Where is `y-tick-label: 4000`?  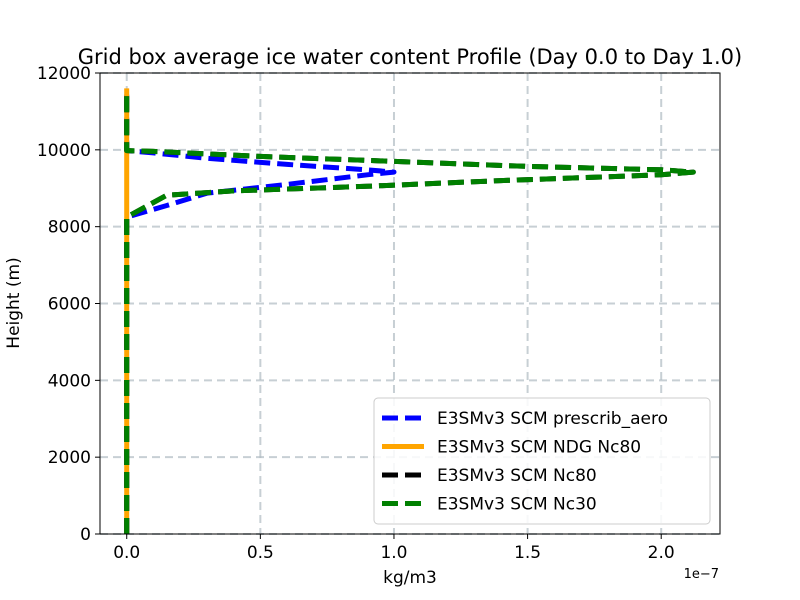
y-tick-label: 4000 is located at coordinates (69, 381).